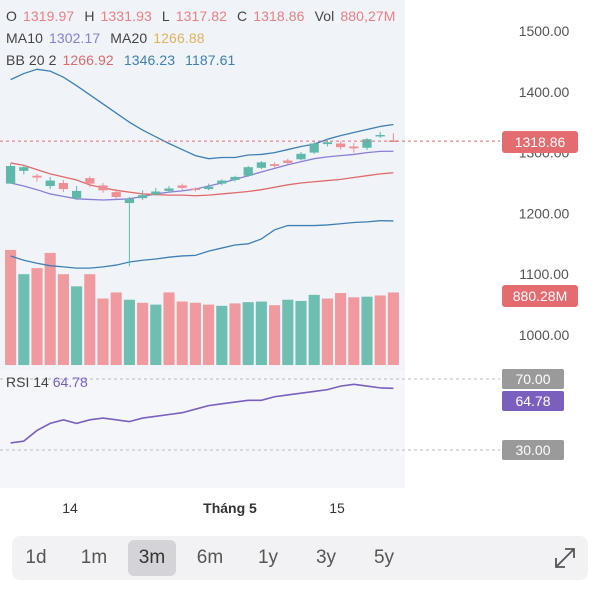  What do you see at coordinates (149, 60) in the screenshot?
I see `bb-middle-value: 1346.23` at bounding box center [149, 60].